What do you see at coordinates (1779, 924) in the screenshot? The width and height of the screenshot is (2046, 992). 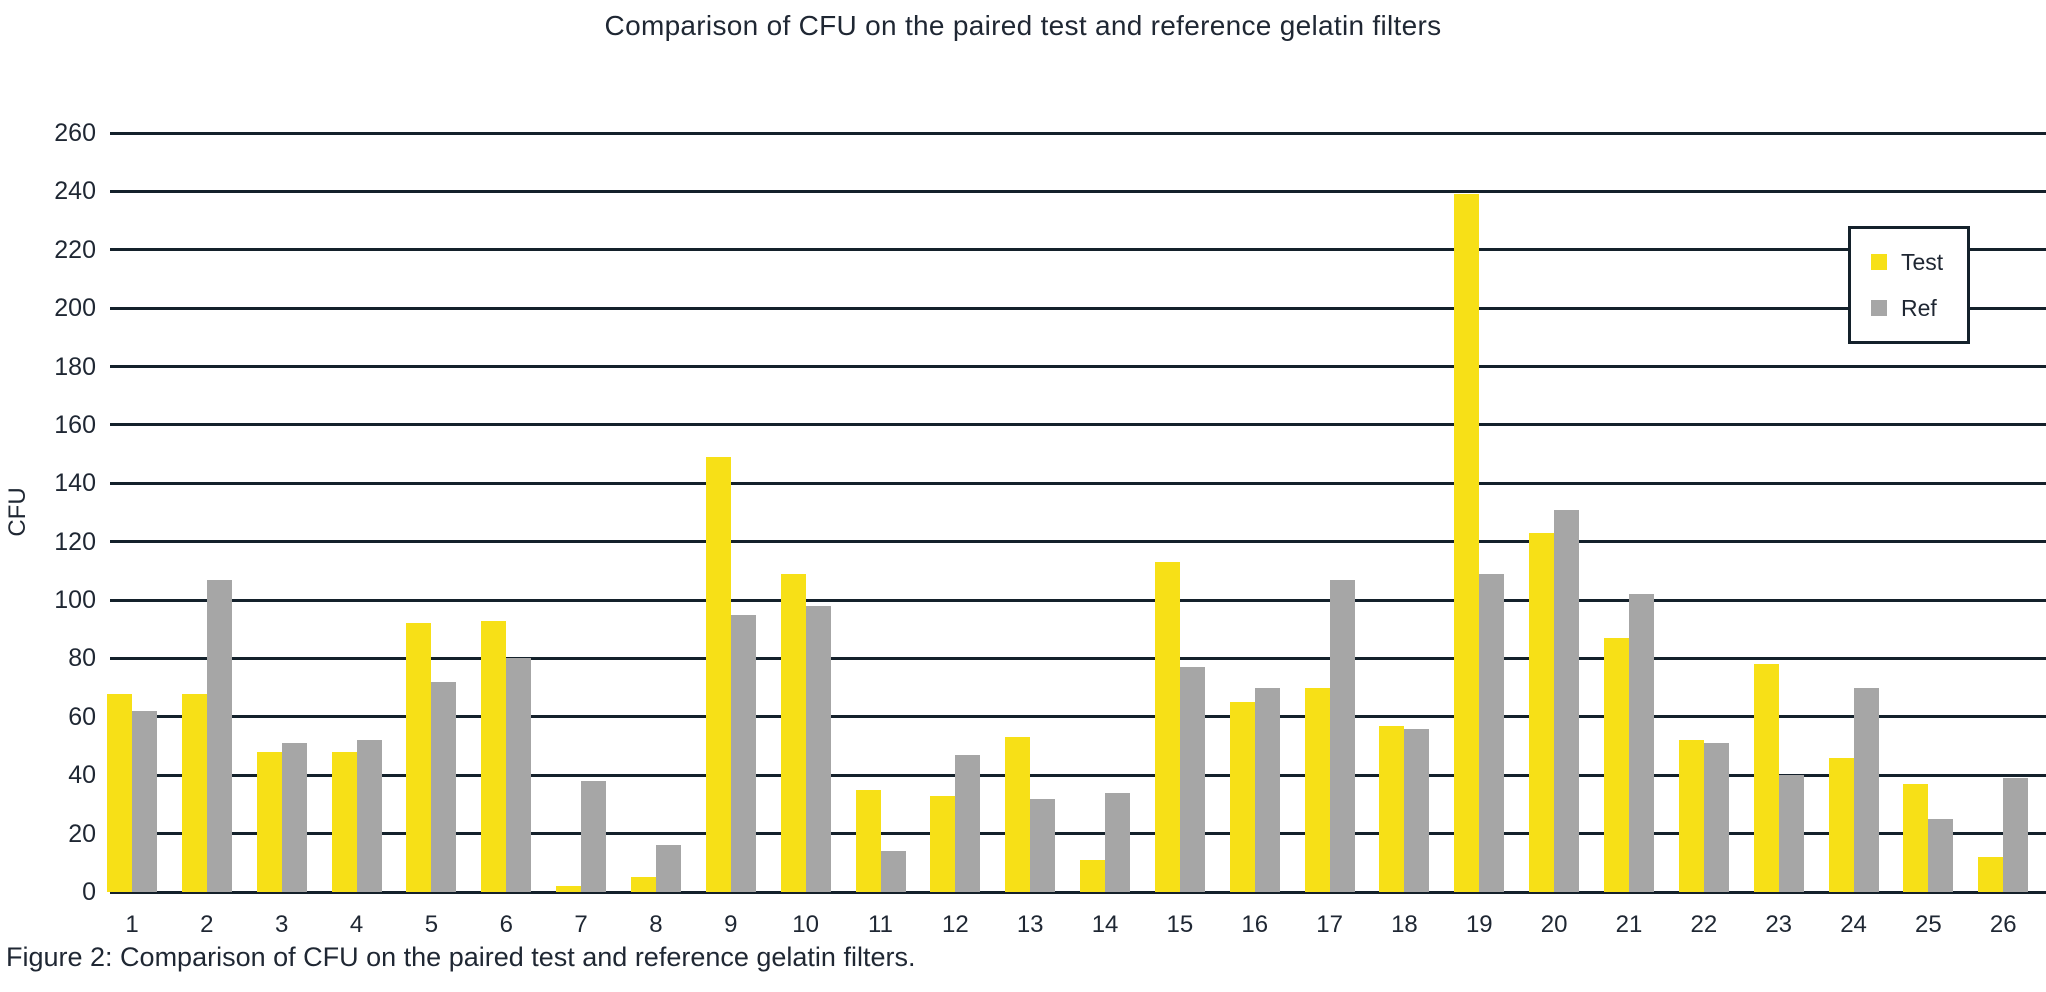 I see `x-tick-label-23: 23` at bounding box center [1779, 924].